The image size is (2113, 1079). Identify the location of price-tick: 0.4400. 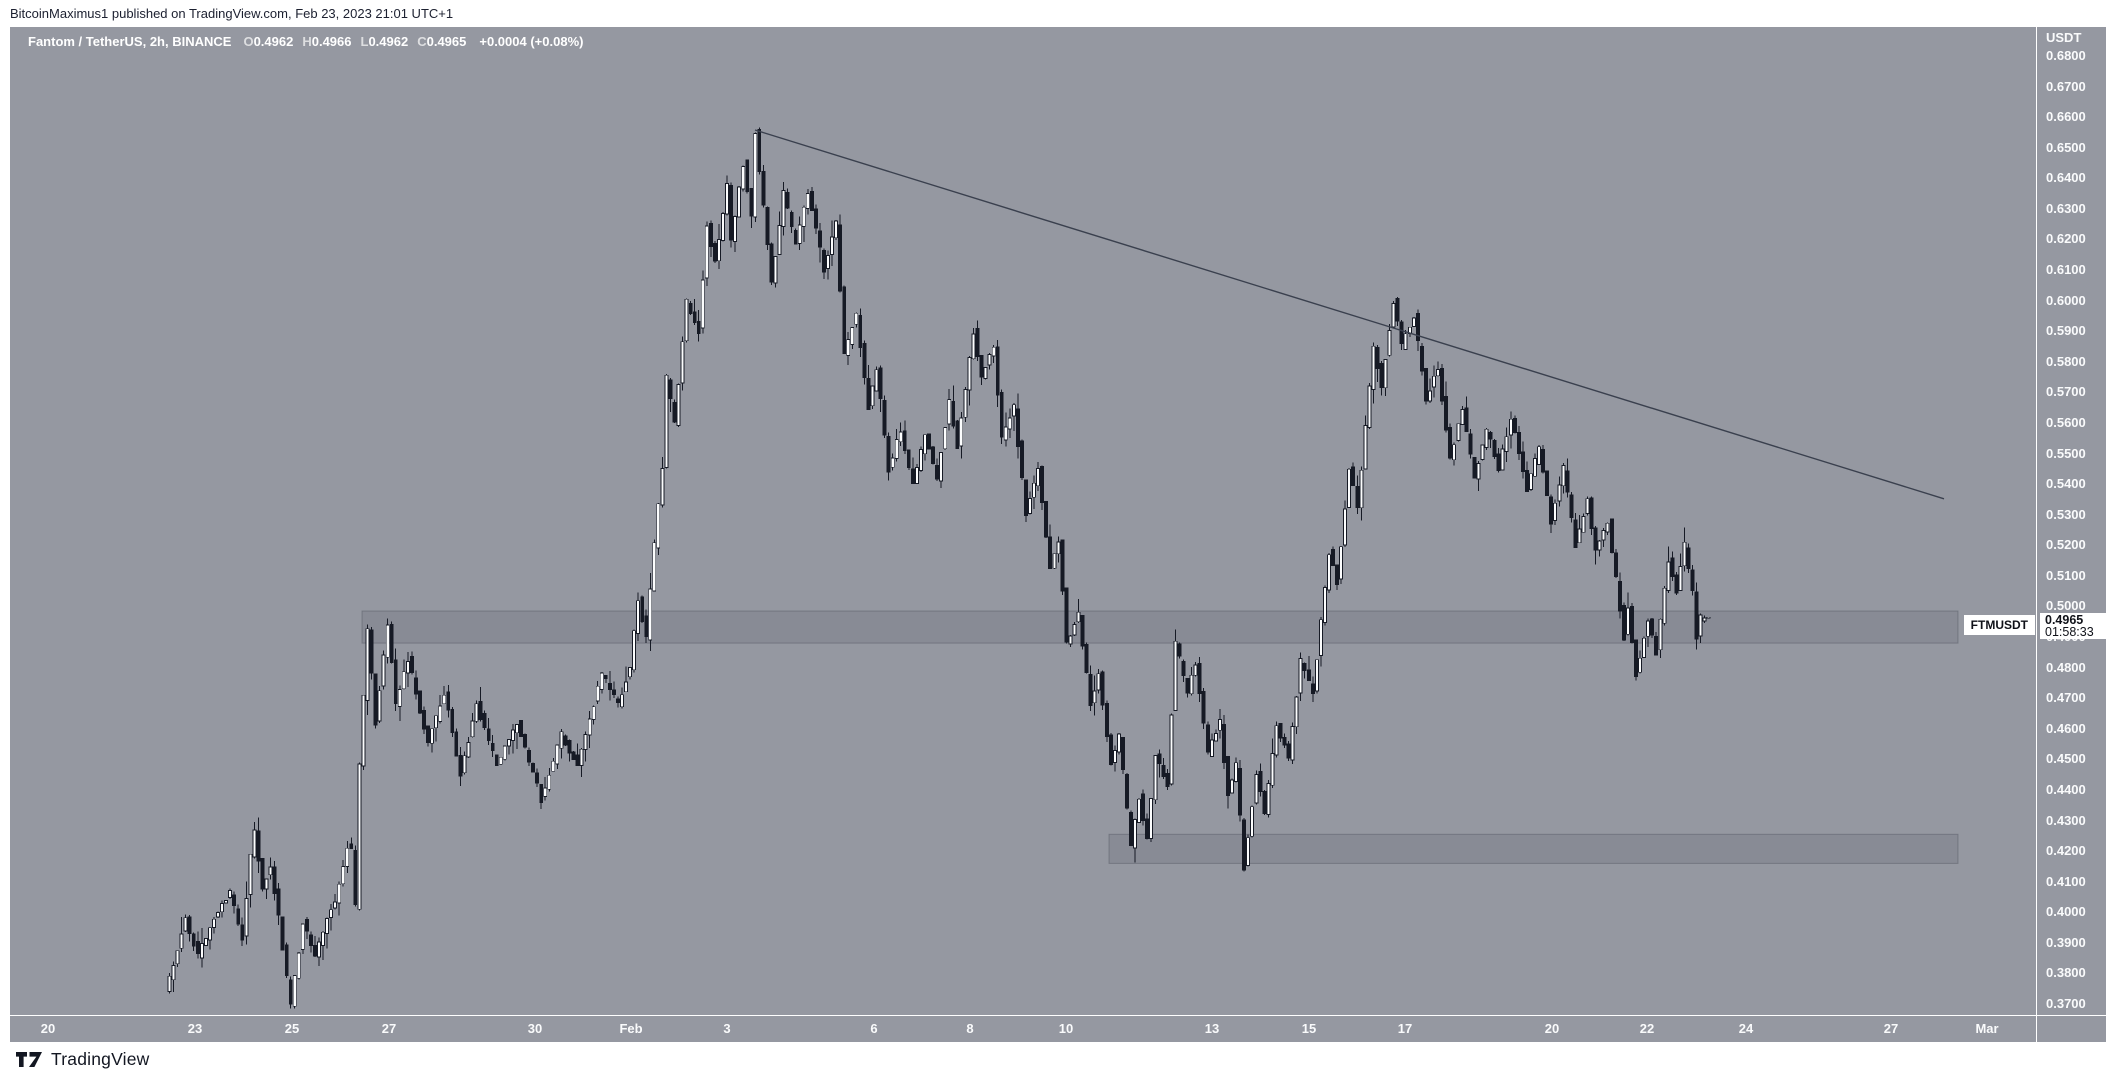
(2066, 789).